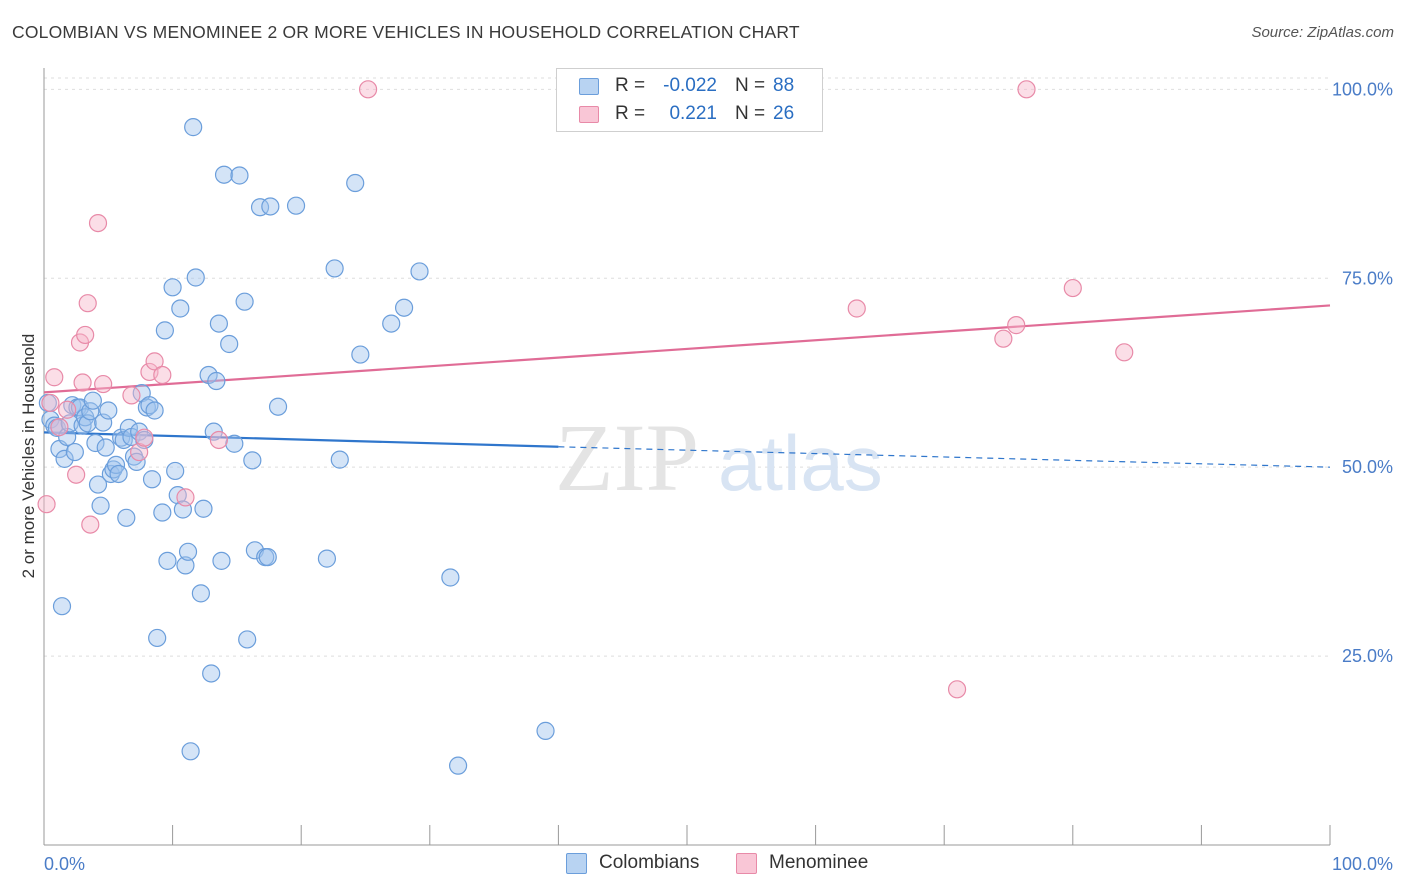 This screenshot has height=892, width=1406. Describe the element at coordinates (1367, 278) in the screenshot. I see `y-tick-label: 75.0%` at that location.